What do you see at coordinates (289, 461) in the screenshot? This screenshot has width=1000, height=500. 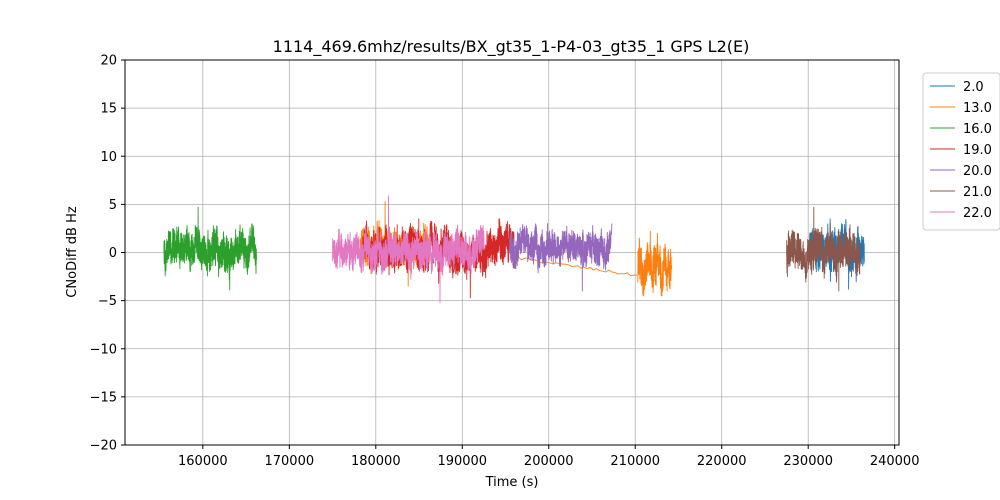 I see `x-tick-label: 170000` at bounding box center [289, 461].